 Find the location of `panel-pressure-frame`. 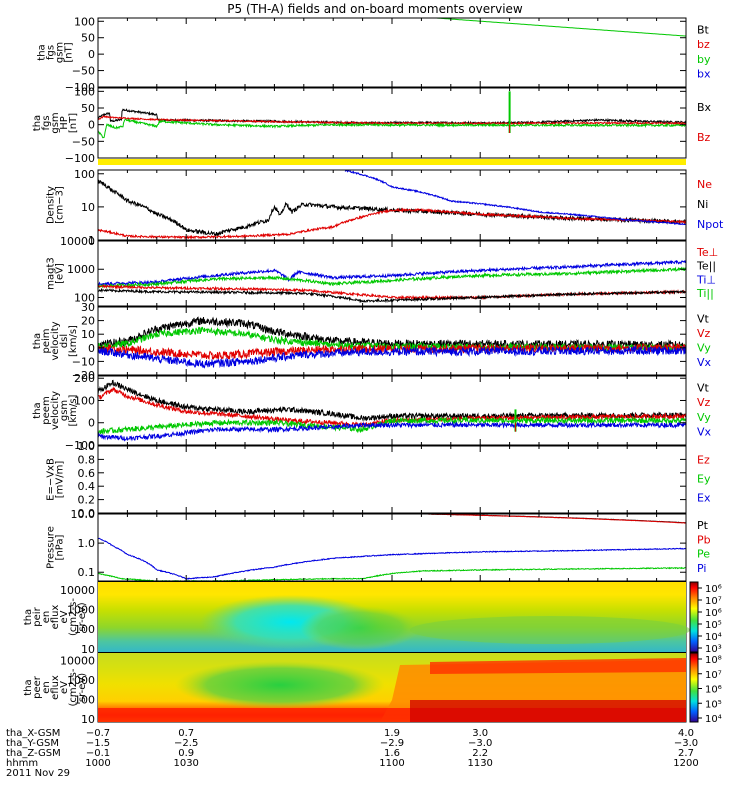

panel-pressure-frame is located at coordinates (392, 547).